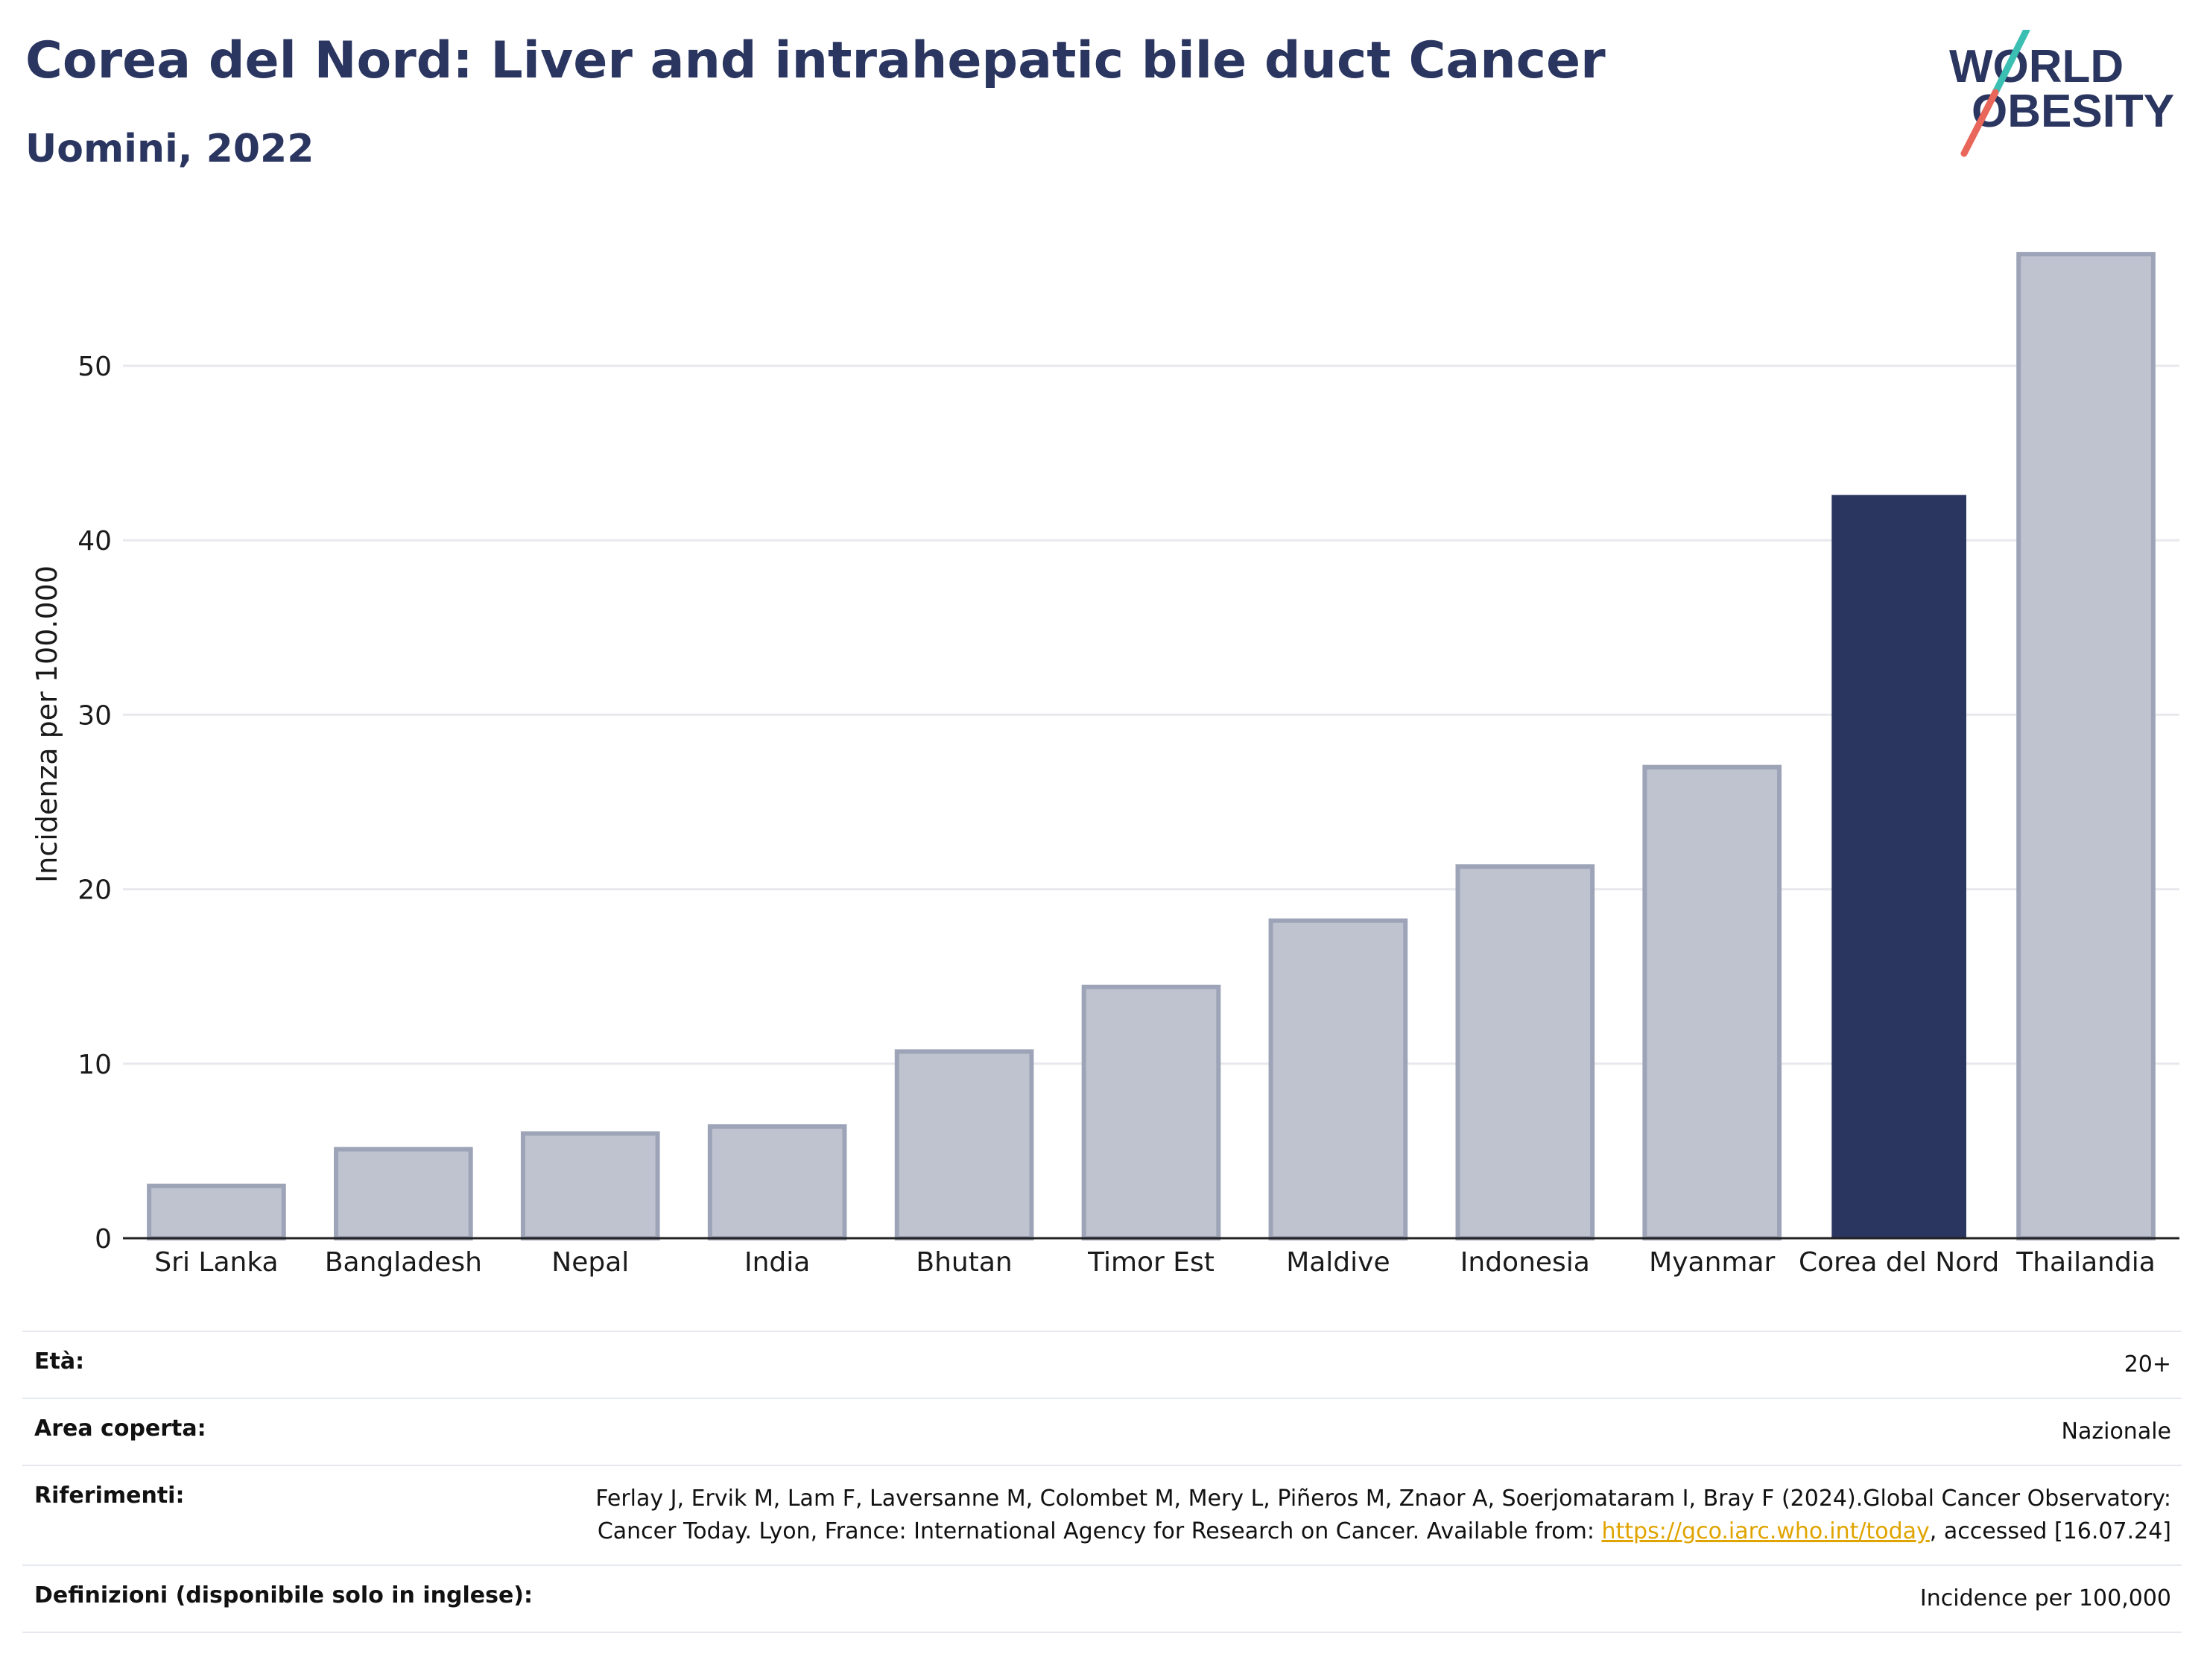 Image resolution: width=2204 pixels, height=1680 pixels. Describe the element at coordinates (109, 1496) in the screenshot. I see `meta-label-references: Riferimenti:` at that location.